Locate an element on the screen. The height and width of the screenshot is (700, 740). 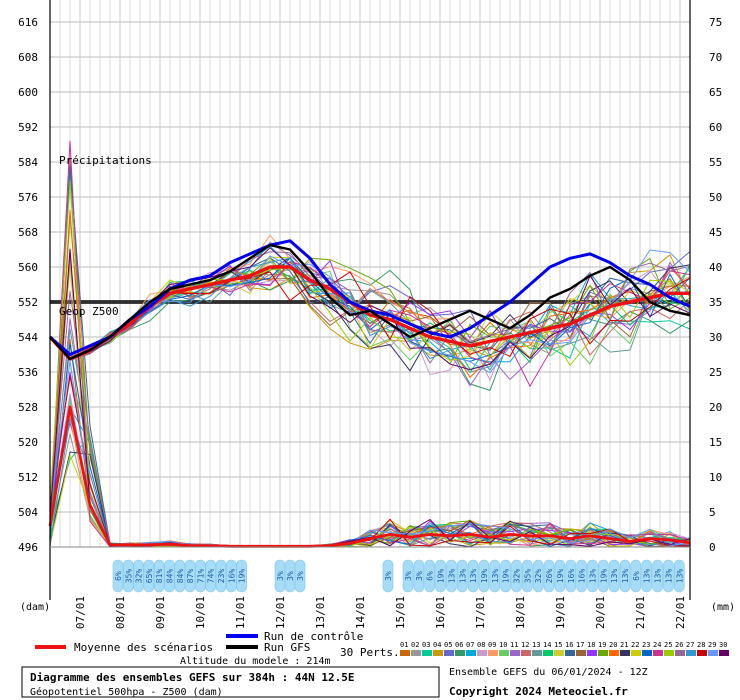
precip-prob-label: 87% is located at coordinates (190, 576).